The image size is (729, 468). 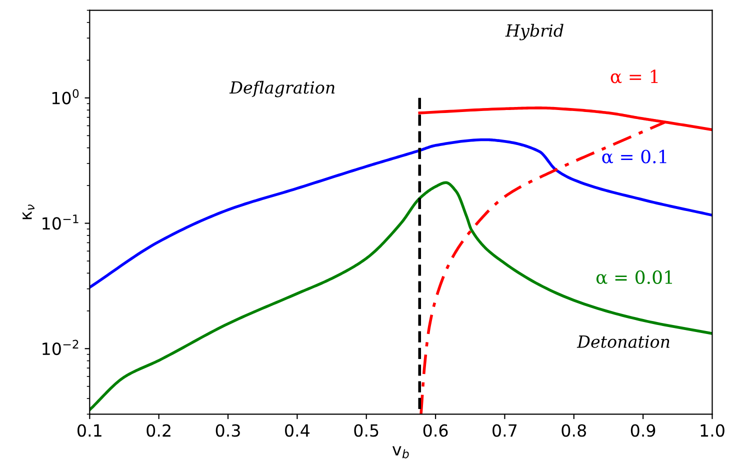 I want to click on x-tick-label: 0.1, so click(x=90, y=430).